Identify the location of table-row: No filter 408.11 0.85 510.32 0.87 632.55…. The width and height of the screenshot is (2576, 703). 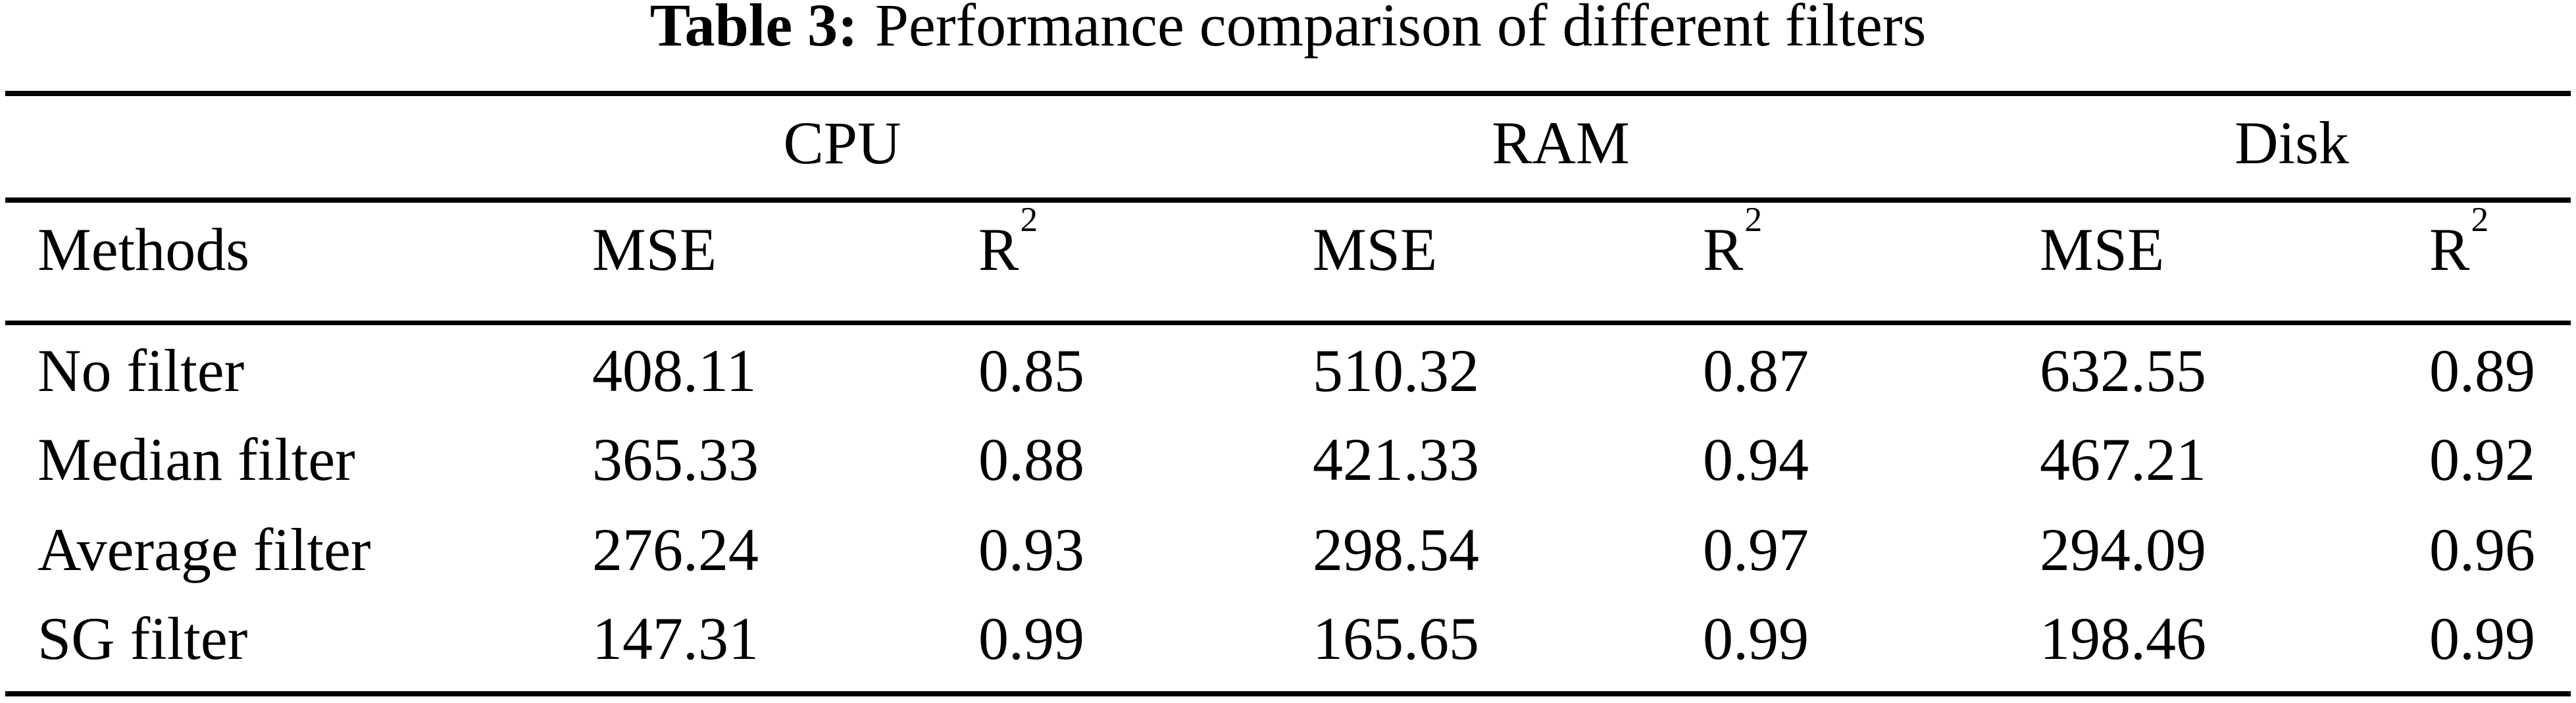
(1288, 371).